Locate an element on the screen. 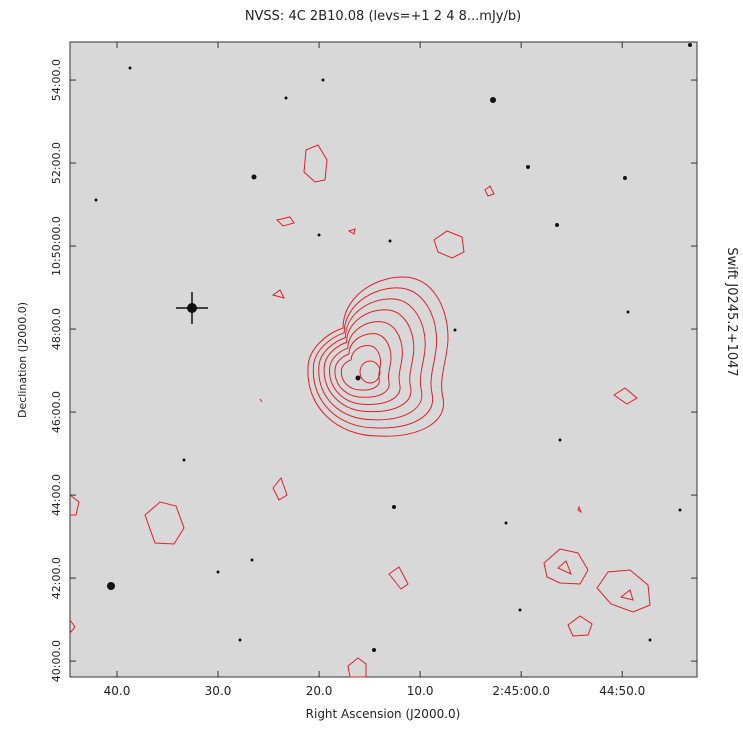  x-tick-label: 20.0 is located at coordinates (319, 691).